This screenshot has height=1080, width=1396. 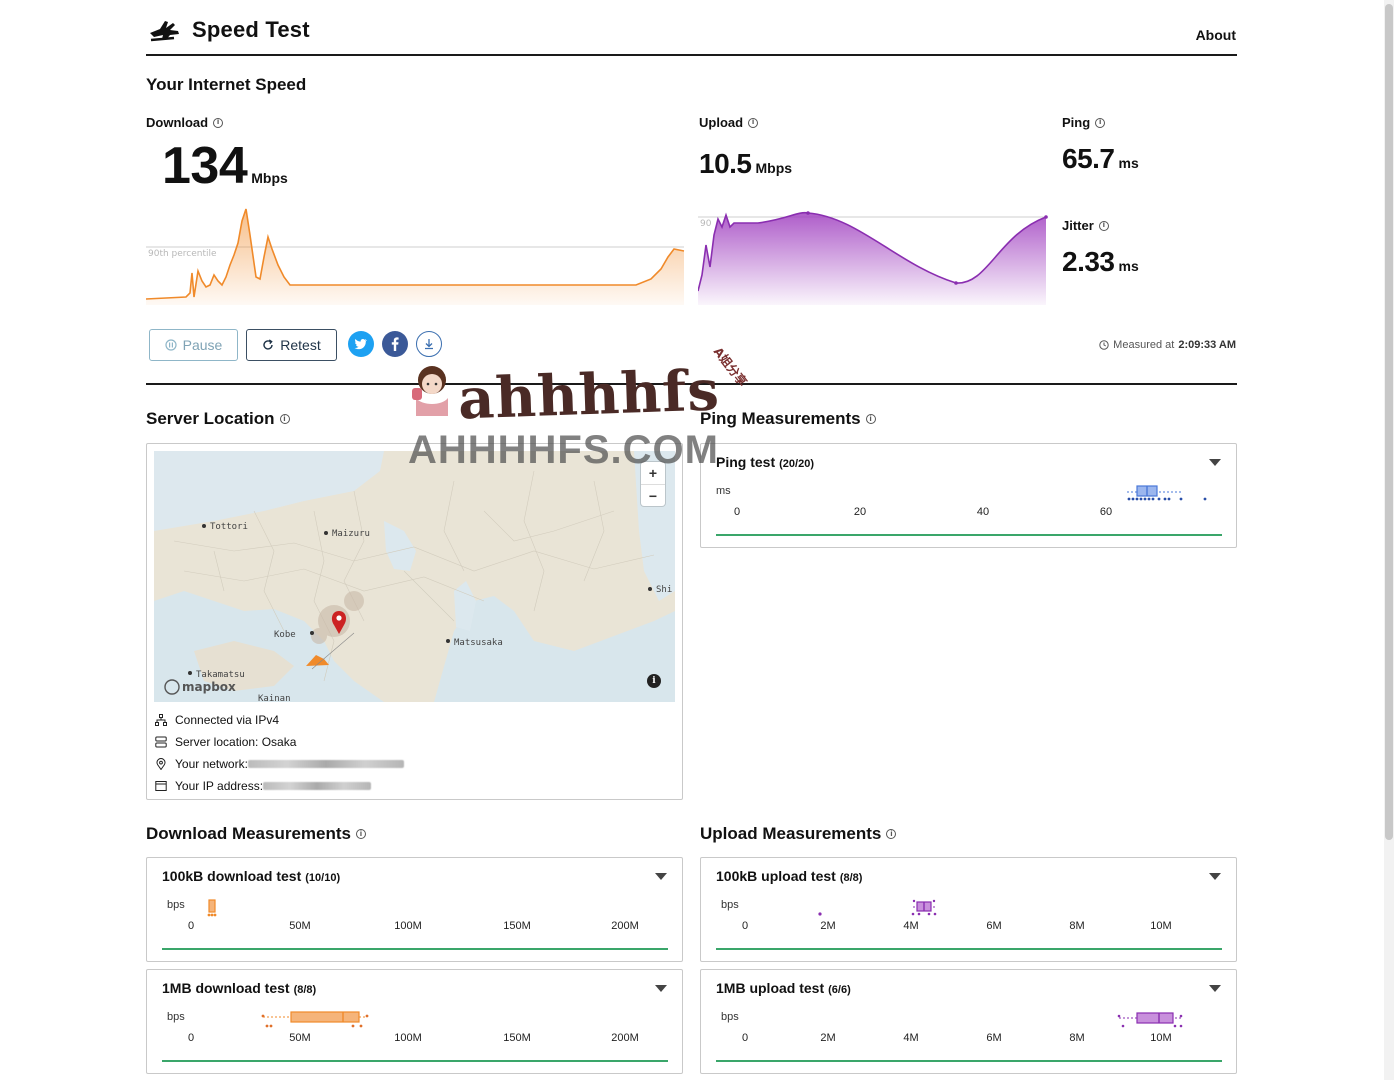 What do you see at coordinates (691, 384) in the screenshot?
I see `controls-divider` at bounding box center [691, 384].